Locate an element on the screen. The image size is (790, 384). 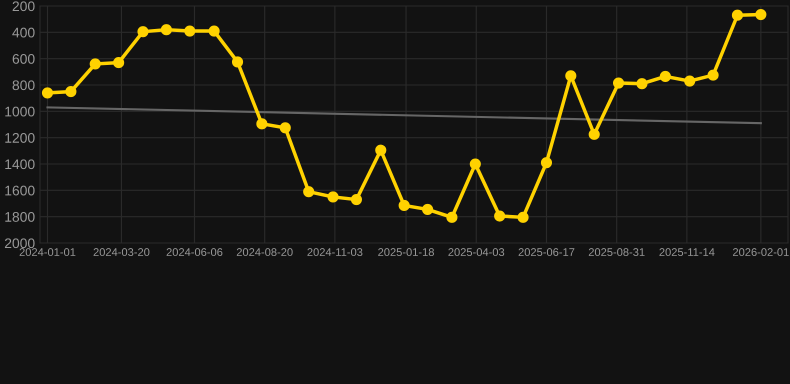
x-tick-label: 2024-06-06 is located at coordinates (194, 252).